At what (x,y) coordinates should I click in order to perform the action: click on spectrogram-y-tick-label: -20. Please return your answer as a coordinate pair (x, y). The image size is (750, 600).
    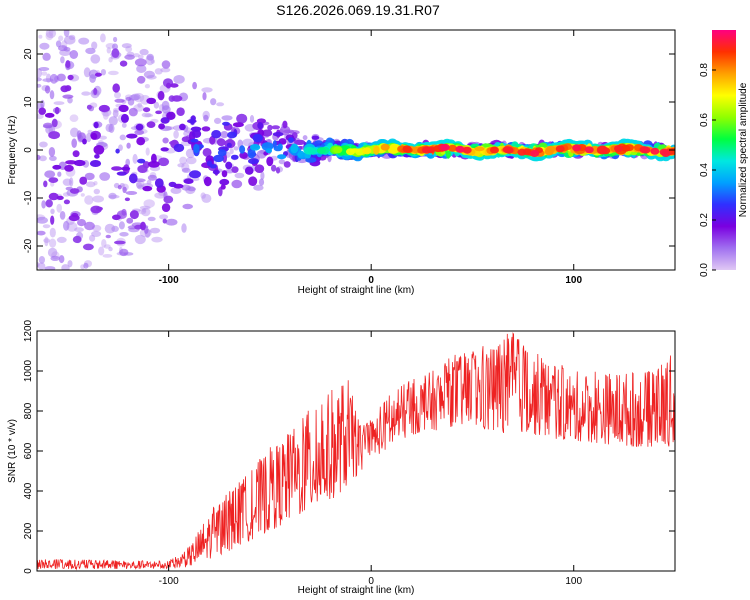
    Looking at the image, I should click on (28, 245).